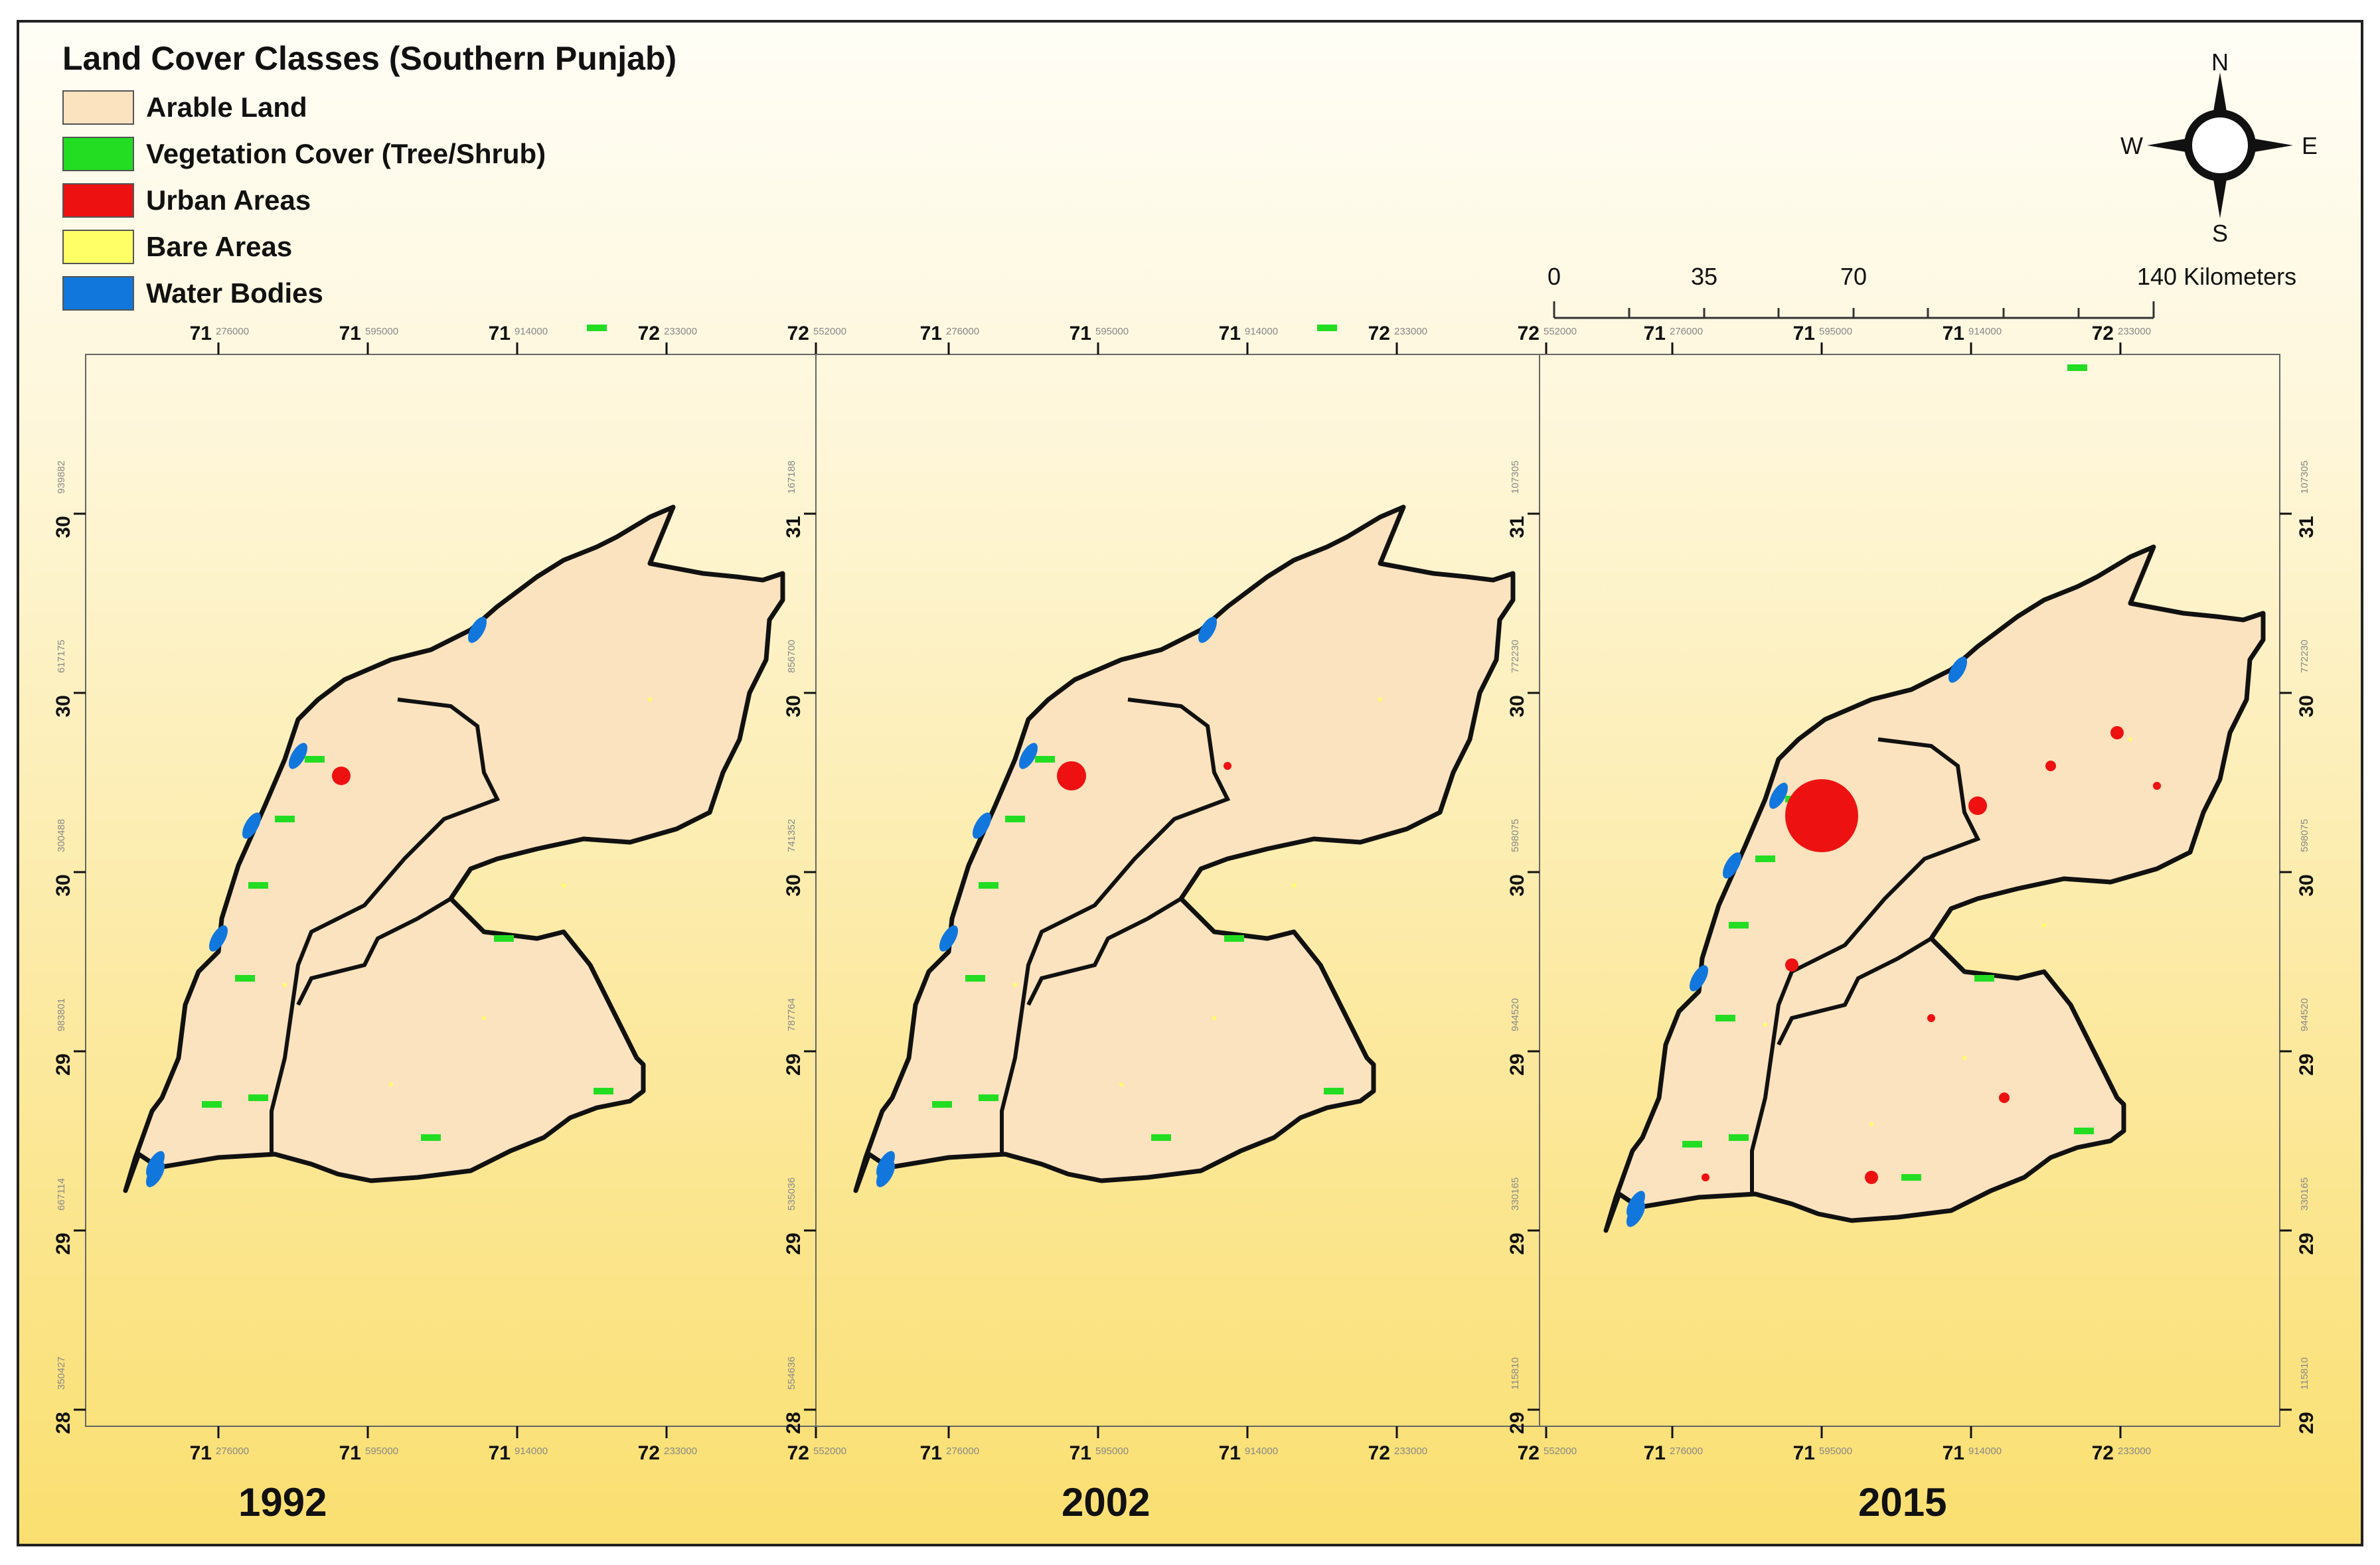 The image size is (2380, 1565). What do you see at coordinates (2307, 678) in the screenshot?
I see `tick-label-lat: 30 772230` at bounding box center [2307, 678].